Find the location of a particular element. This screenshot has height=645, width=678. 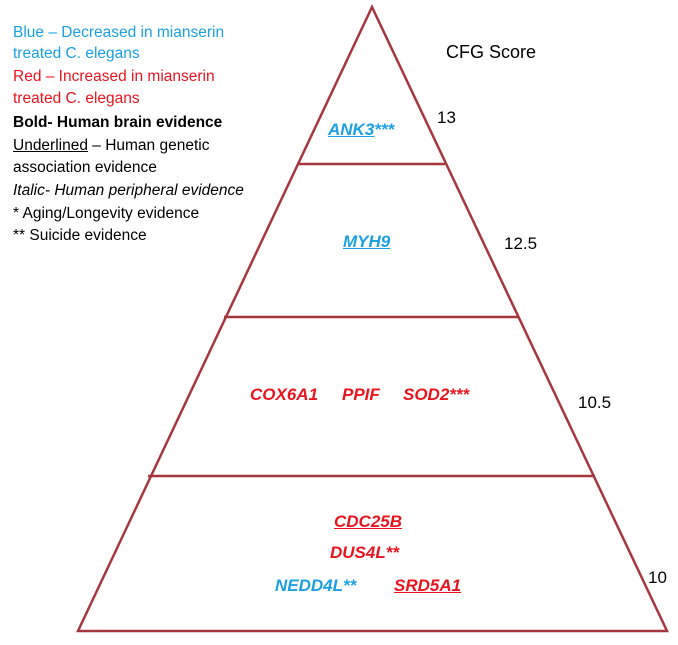

legend-underlined-line: Underlined – Human genetic is located at coordinates (111, 145).